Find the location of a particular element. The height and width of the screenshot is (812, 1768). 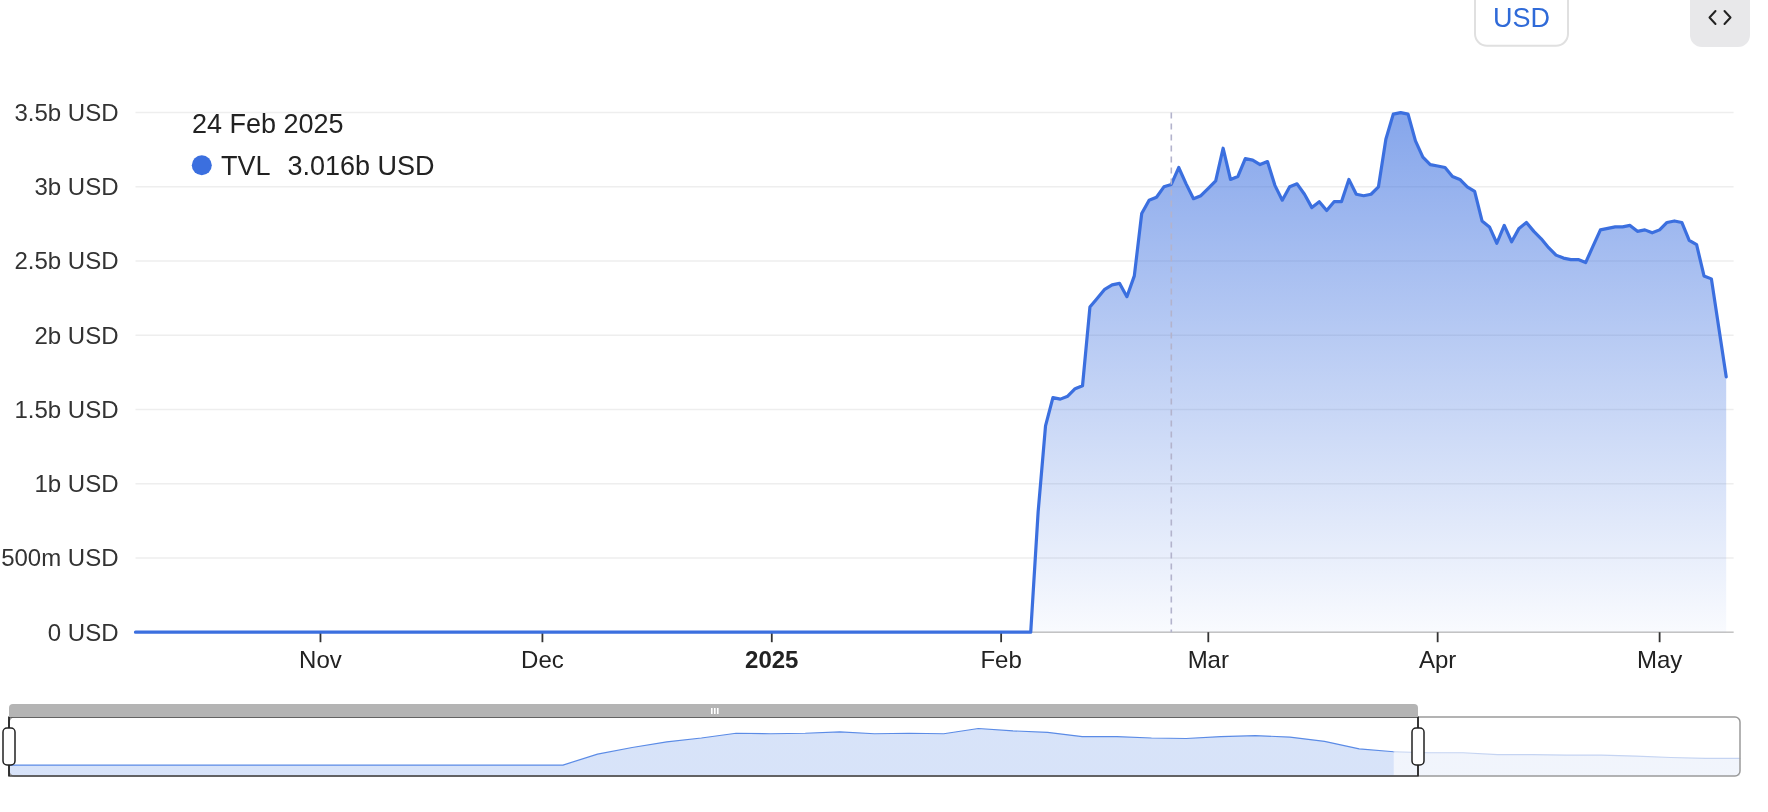

x-tick-label: Dec is located at coordinates (542, 660).